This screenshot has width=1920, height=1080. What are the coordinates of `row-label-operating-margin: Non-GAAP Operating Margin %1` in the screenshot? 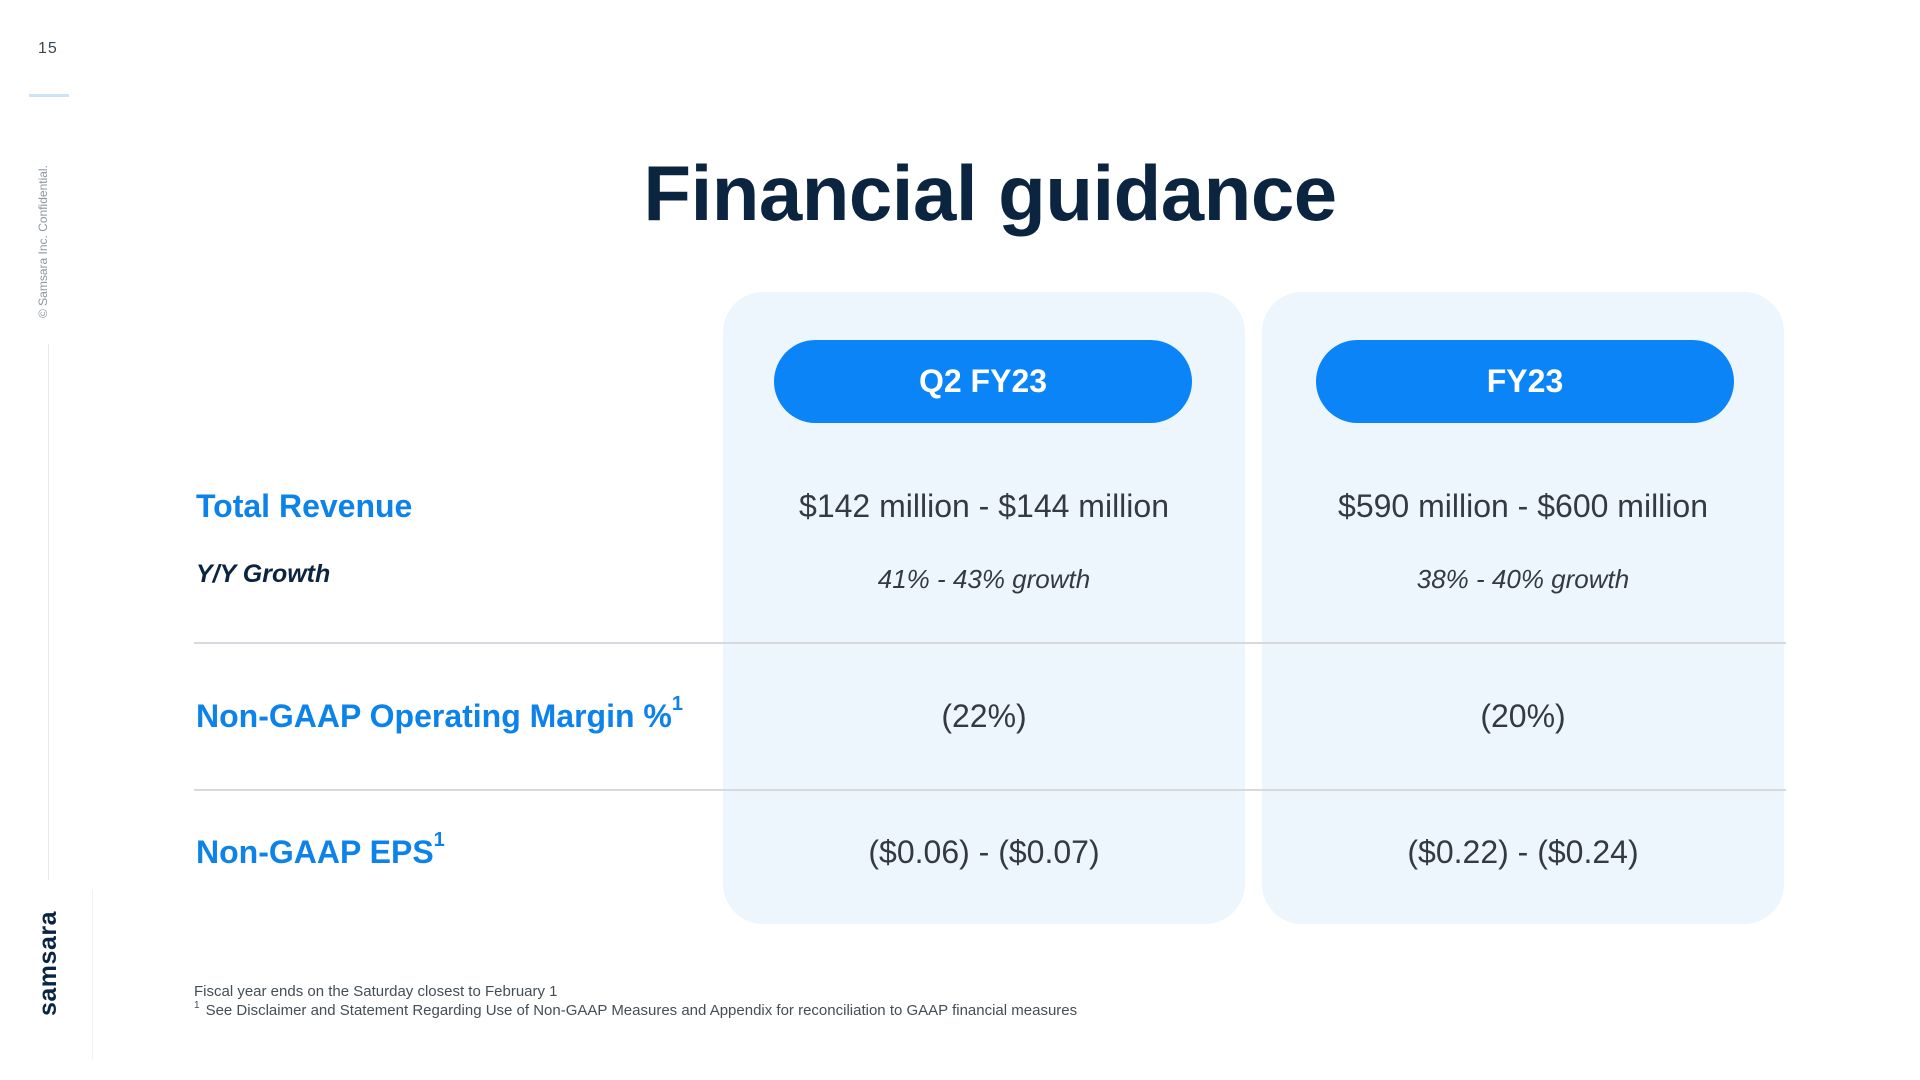 It's located at (439, 714).